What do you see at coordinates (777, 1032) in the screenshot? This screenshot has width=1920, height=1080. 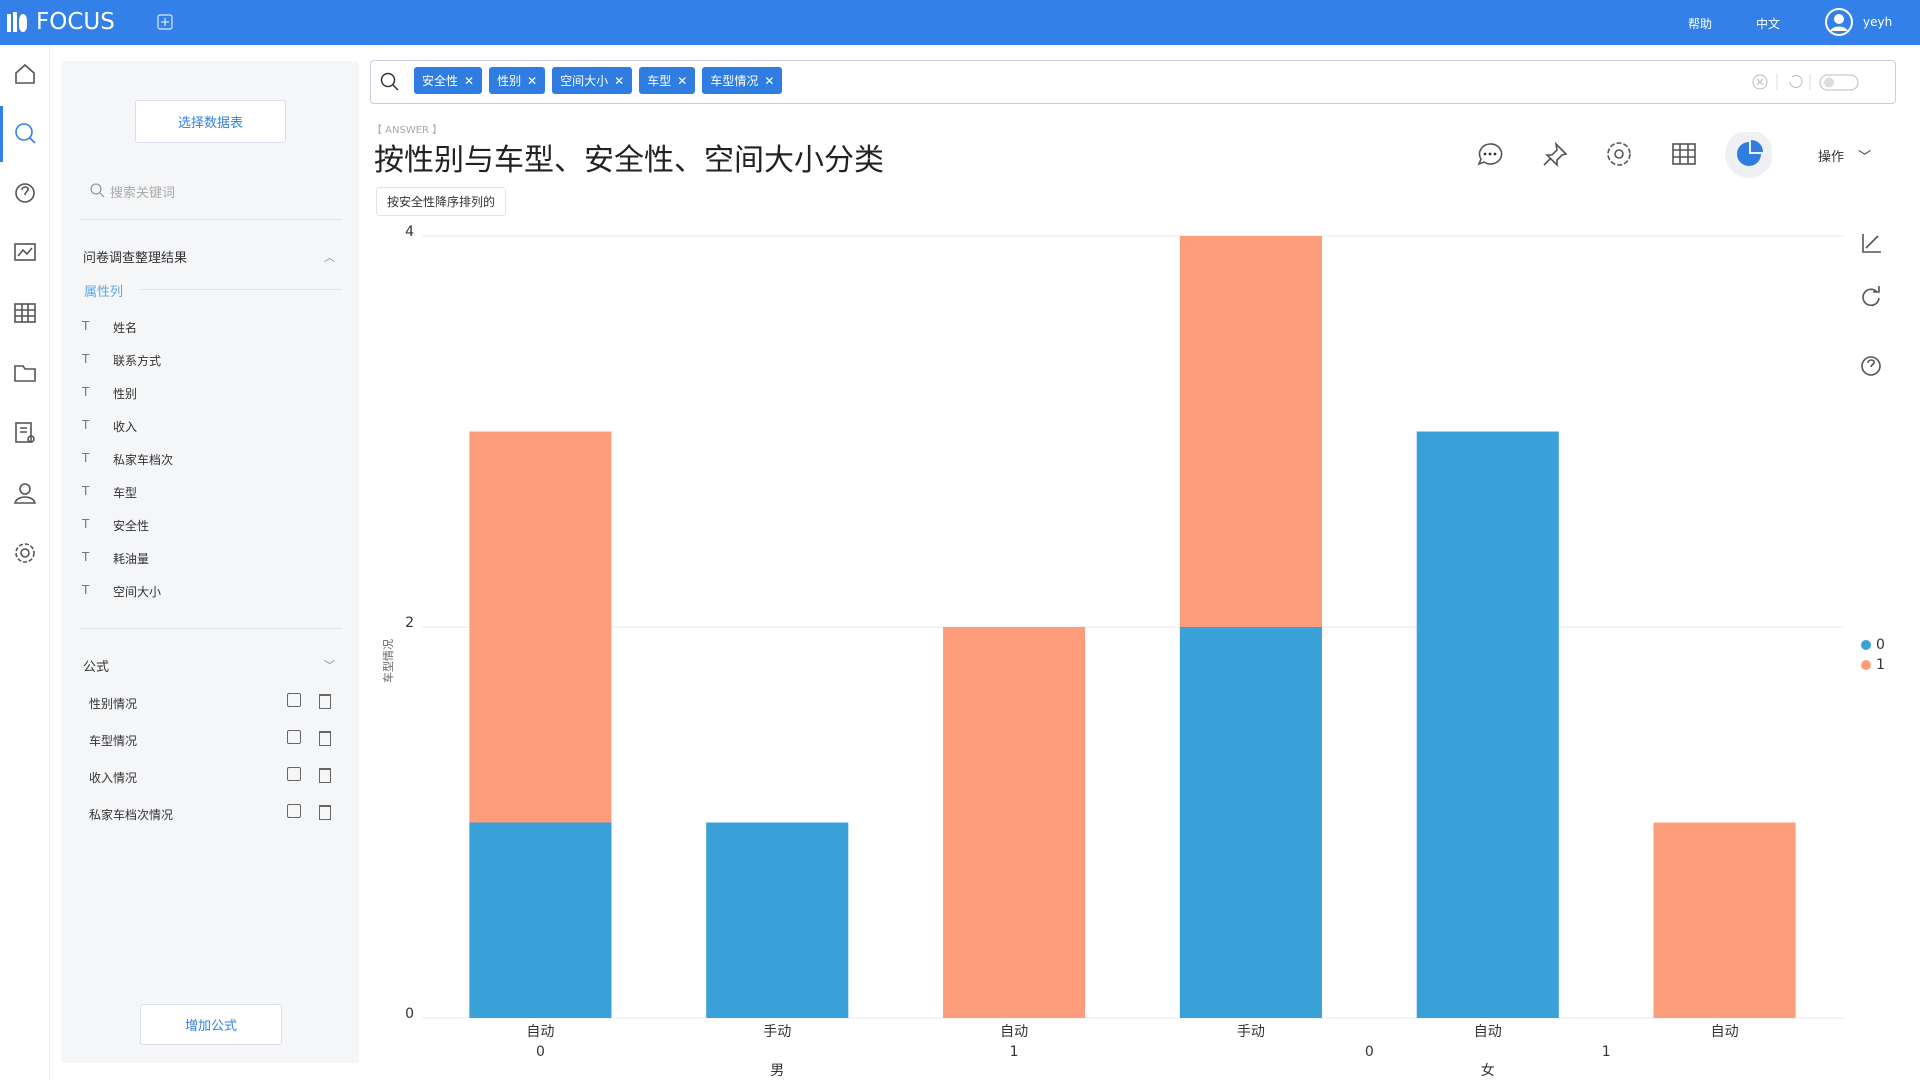 I see `x-tick-label: 手动` at bounding box center [777, 1032].